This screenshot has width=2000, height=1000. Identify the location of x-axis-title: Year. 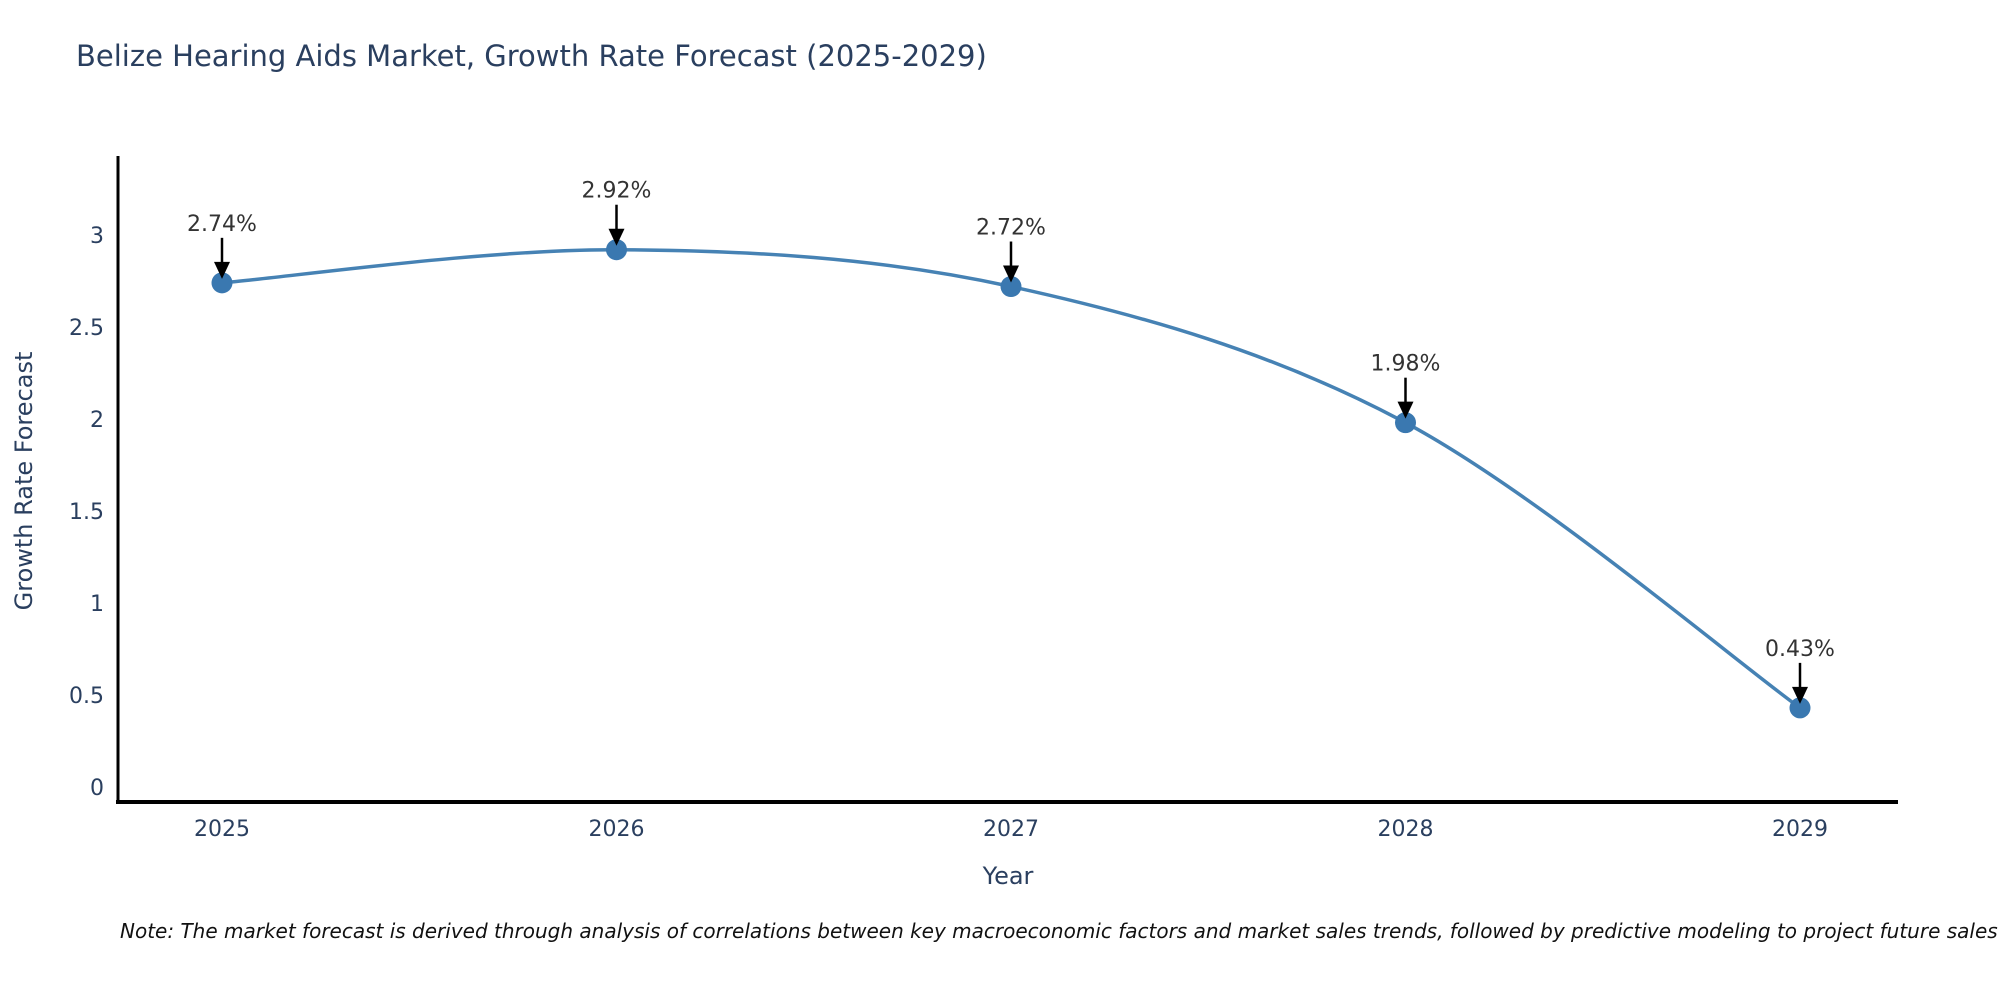
(1008, 876).